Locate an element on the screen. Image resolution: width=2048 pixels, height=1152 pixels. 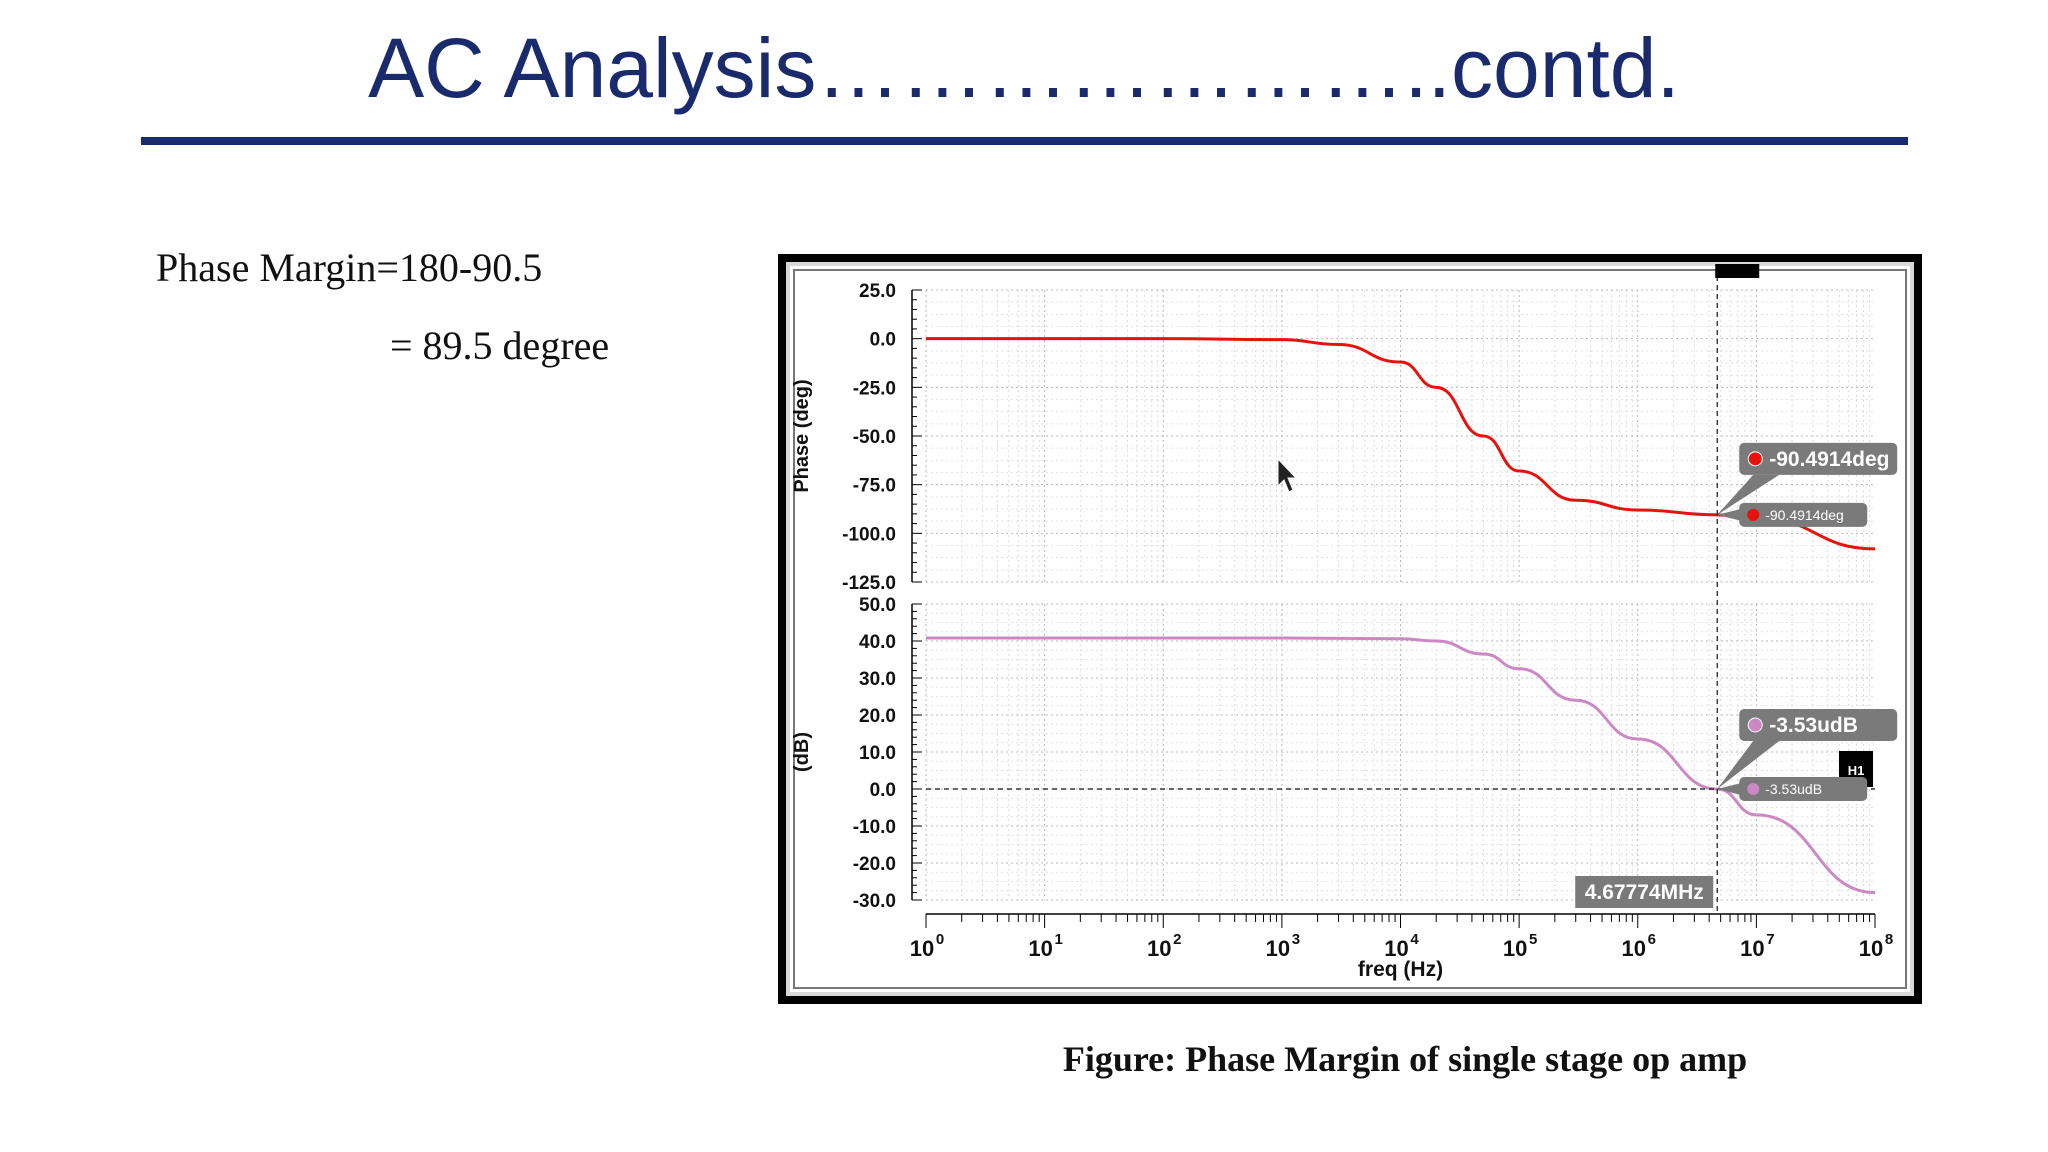
x-tick-exponent: 2 is located at coordinates (1177, 939).